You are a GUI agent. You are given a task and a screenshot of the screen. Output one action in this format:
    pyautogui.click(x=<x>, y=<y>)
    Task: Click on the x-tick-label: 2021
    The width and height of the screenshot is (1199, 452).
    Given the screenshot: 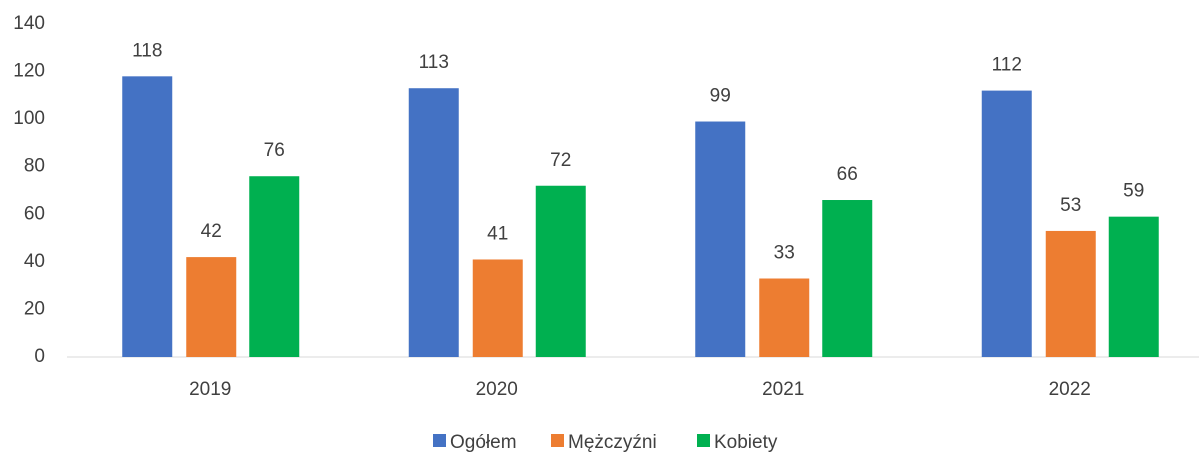 What is the action you would take?
    pyautogui.click(x=783, y=389)
    